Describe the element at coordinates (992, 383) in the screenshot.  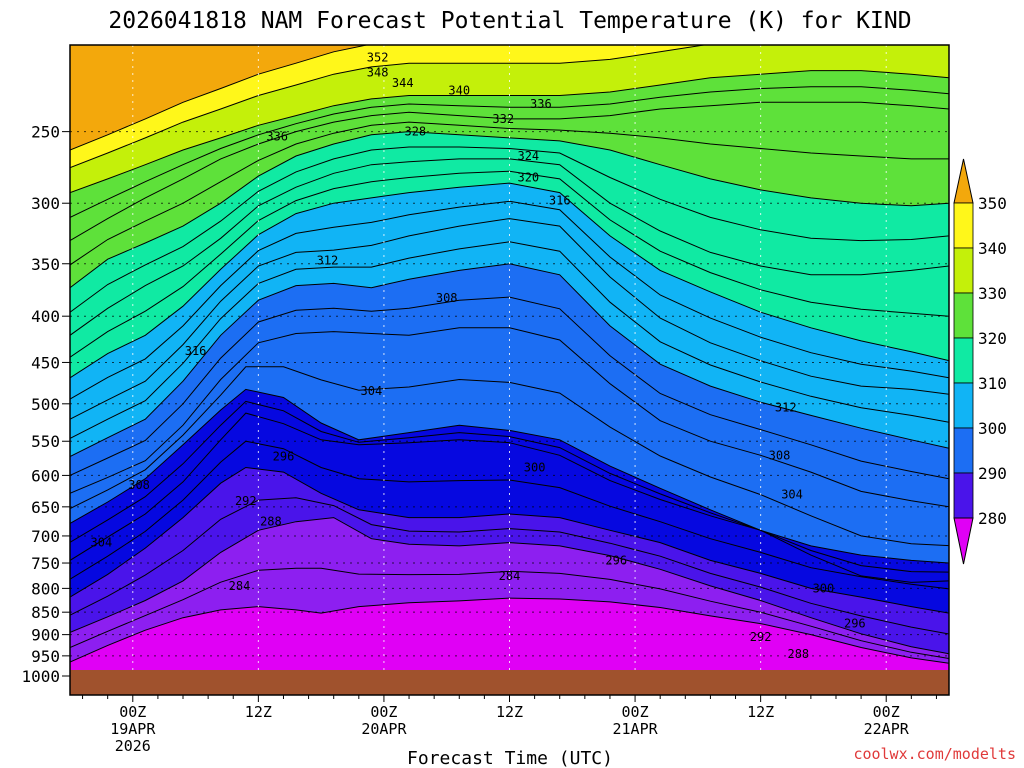
I see `colorbar-label: 310` at that location.